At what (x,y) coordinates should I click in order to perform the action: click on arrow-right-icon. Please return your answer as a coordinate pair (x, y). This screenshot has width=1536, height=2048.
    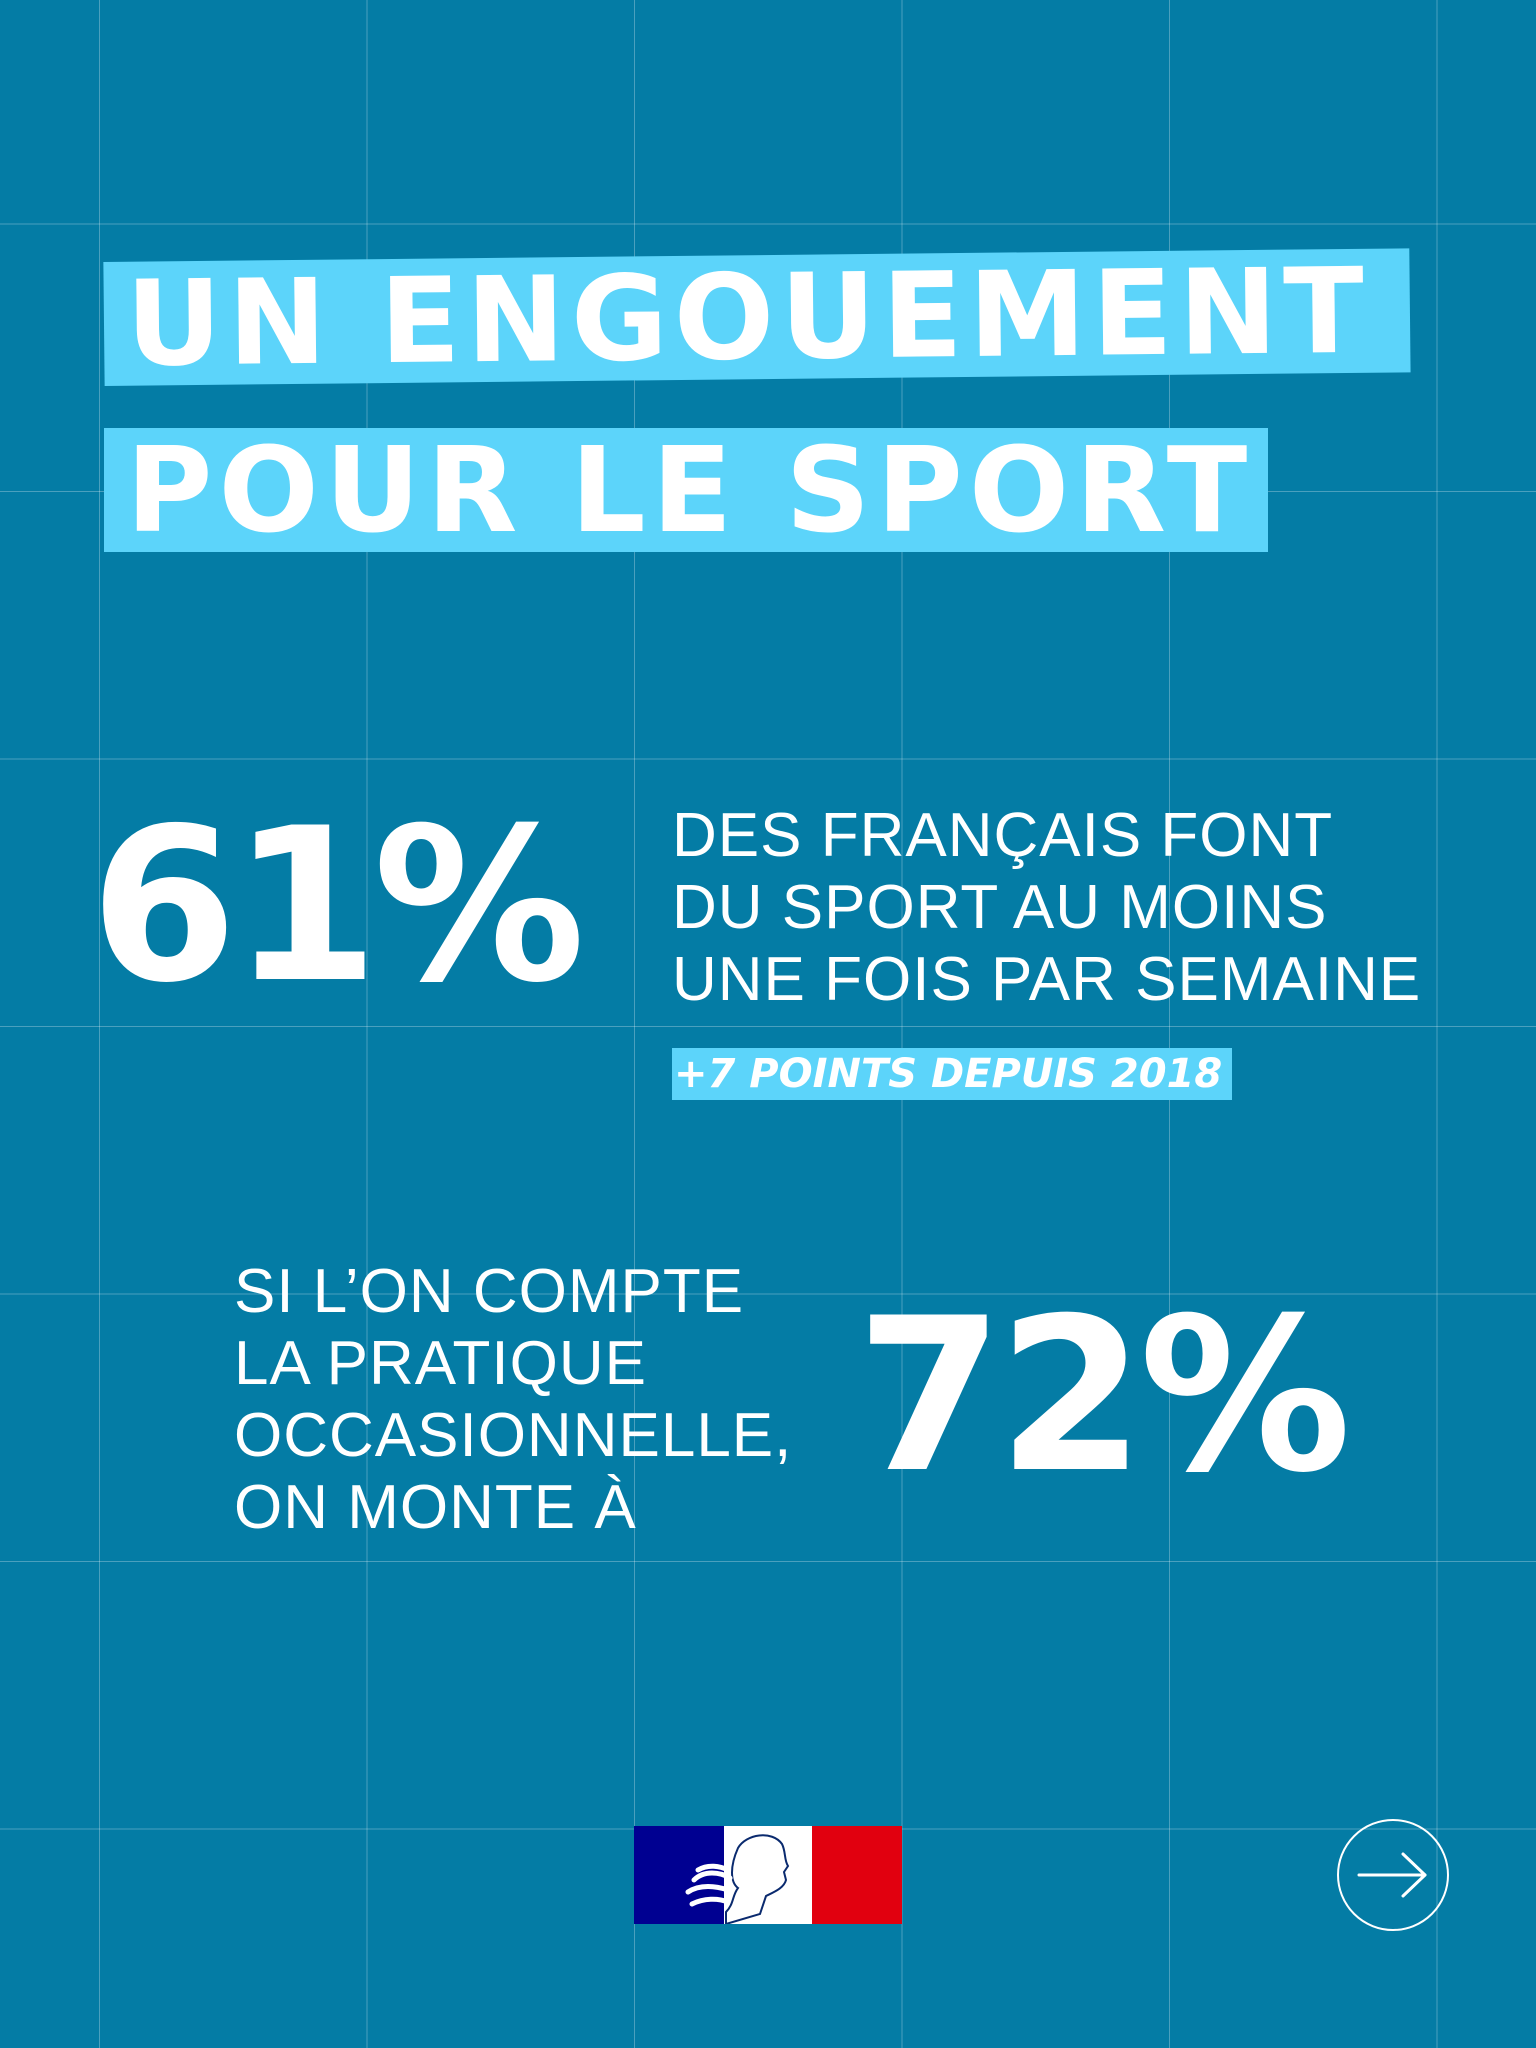
    Looking at the image, I should click on (1392, 1875).